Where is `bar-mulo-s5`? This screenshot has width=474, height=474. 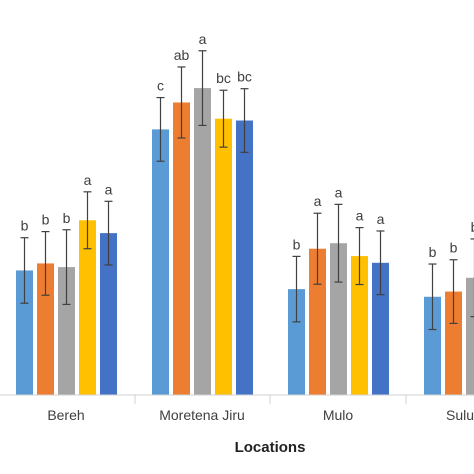
bar-mulo-s5 is located at coordinates (380, 328).